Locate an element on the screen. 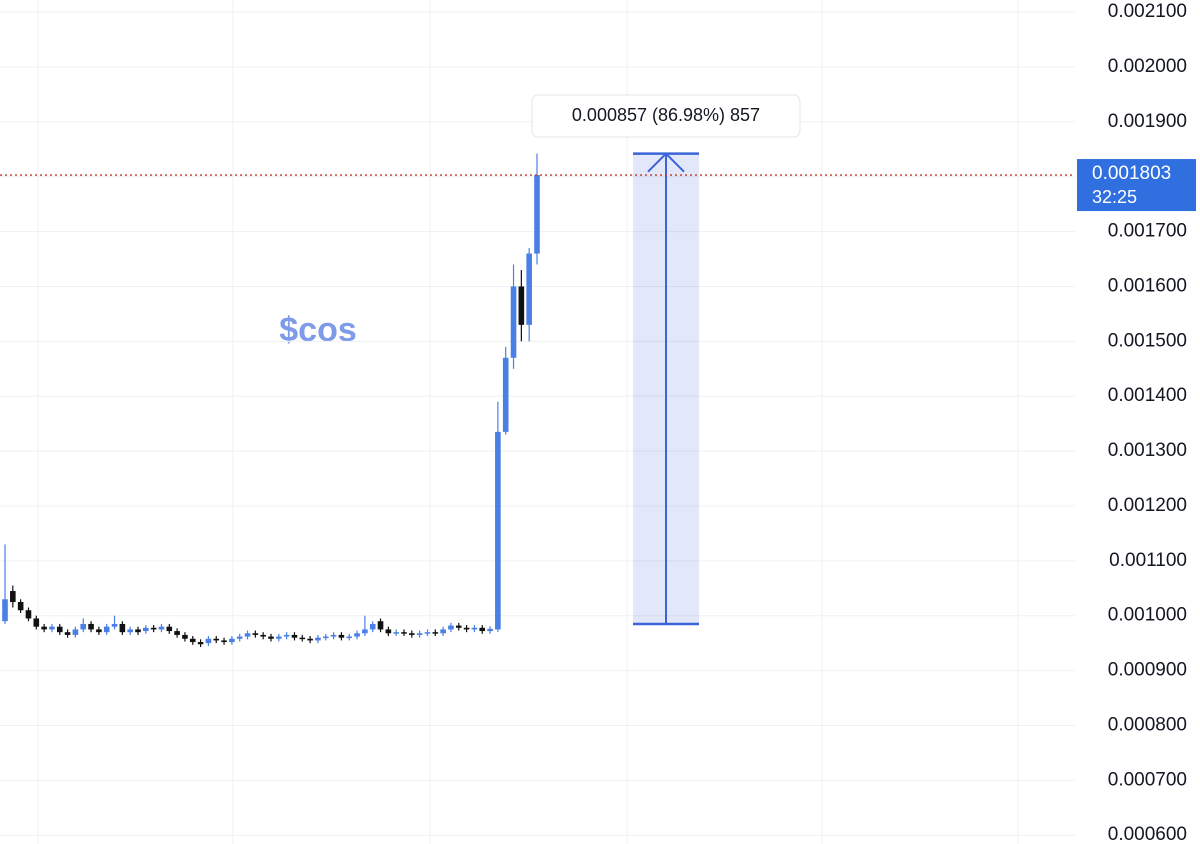 The width and height of the screenshot is (1200, 844). watermark-title: $cos is located at coordinates (318, 330).